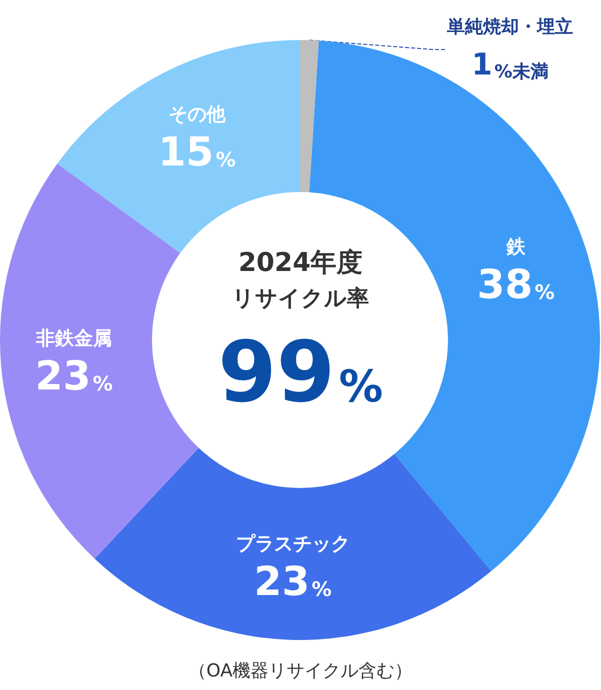 This screenshot has height=690, width=601. What do you see at coordinates (300, 372) in the screenshot?
I see `text: 99%` at bounding box center [300, 372].